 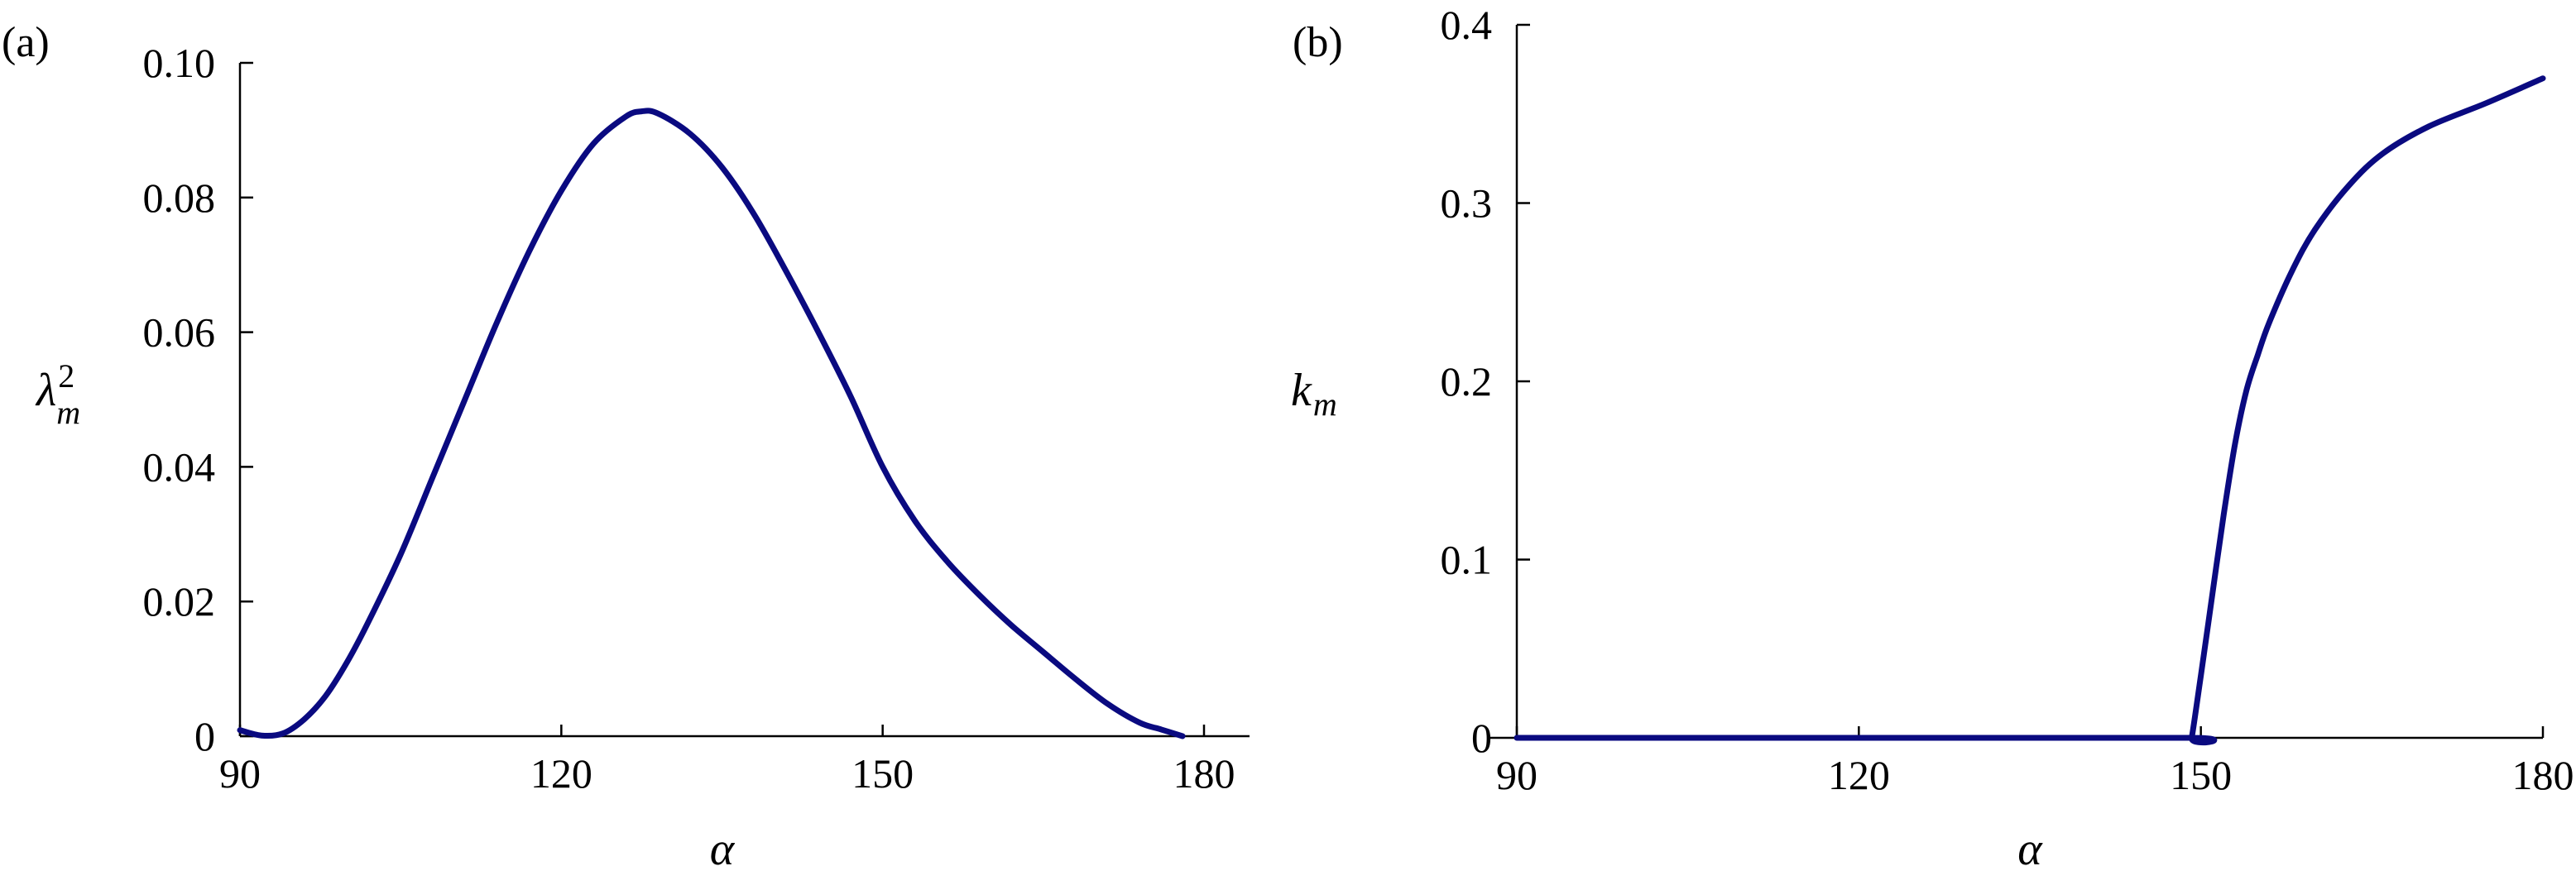 I want to click on panel-label: (a), so click(x=26, y=42).